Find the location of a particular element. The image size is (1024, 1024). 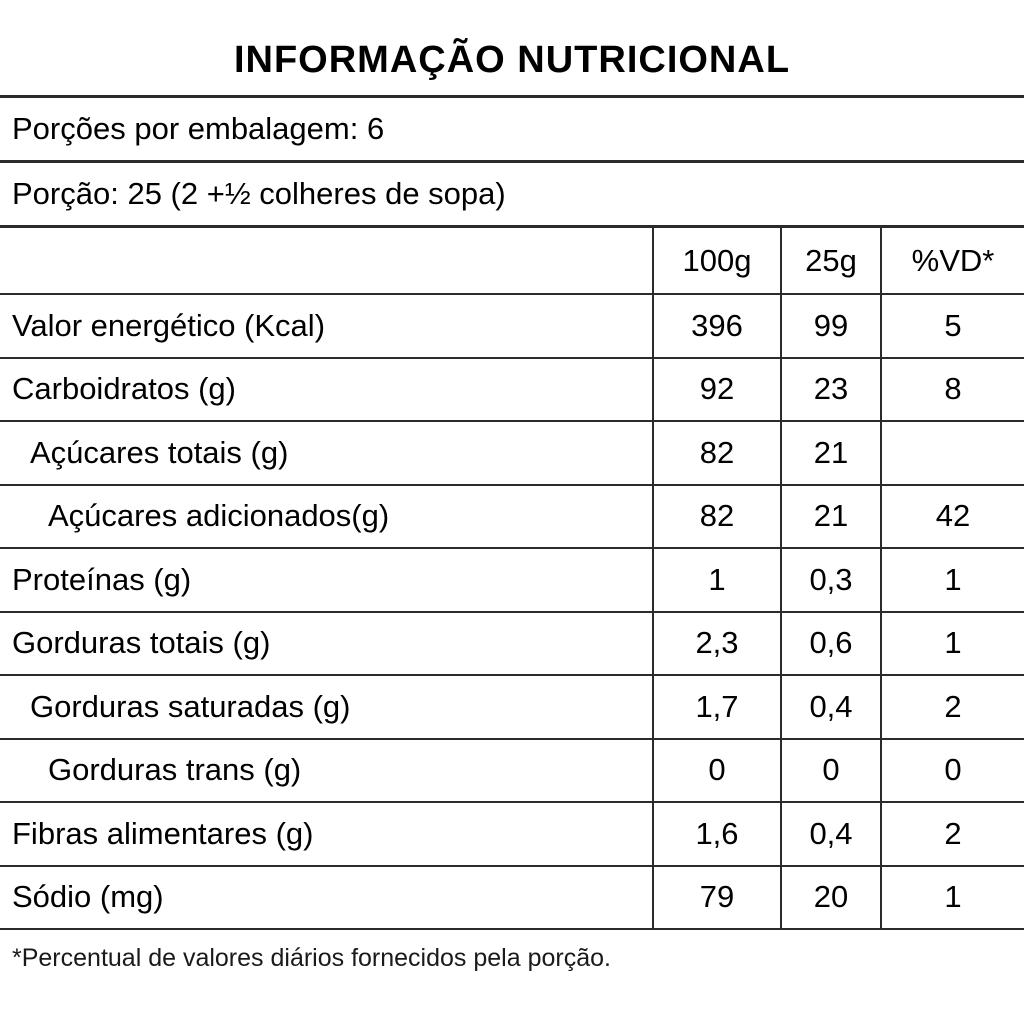

value-100g: 2,3 is located at coordinates (716, 643).